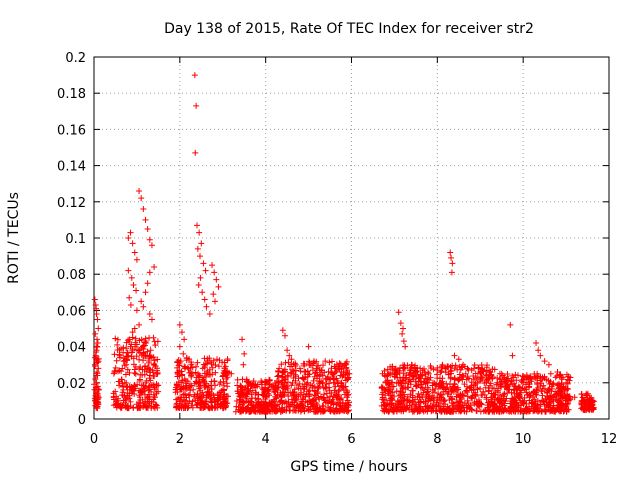 The image size is (640, 480). Describe the element at coordinates (71, 167) in the screenshot. I see `y-tick-label: 0.14` at that location.